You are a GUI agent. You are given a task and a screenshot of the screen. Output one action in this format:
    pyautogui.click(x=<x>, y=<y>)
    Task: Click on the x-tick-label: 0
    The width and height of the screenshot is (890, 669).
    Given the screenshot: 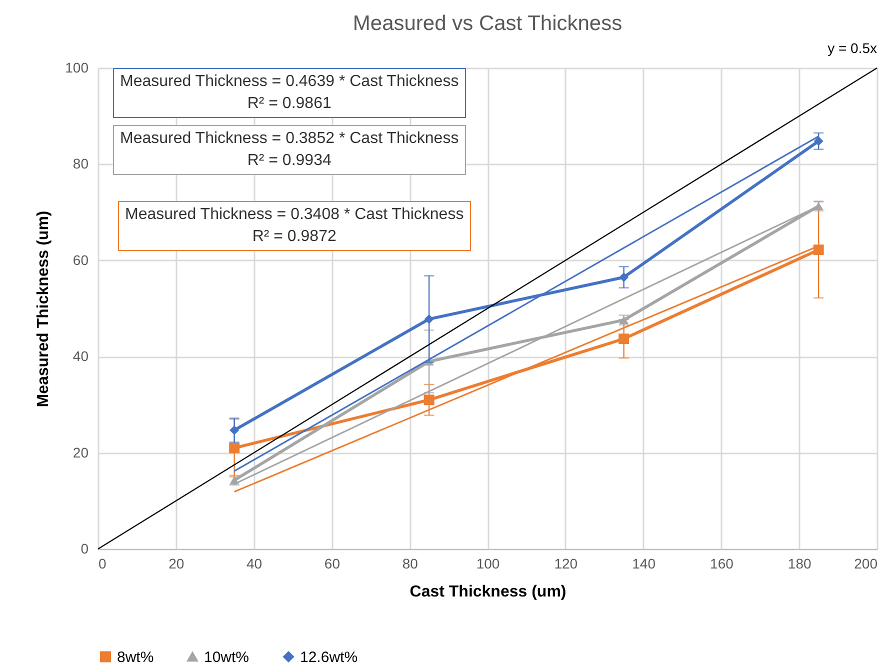 What is the action you would take?
    pyautogui.click(x=102, y=564)
    